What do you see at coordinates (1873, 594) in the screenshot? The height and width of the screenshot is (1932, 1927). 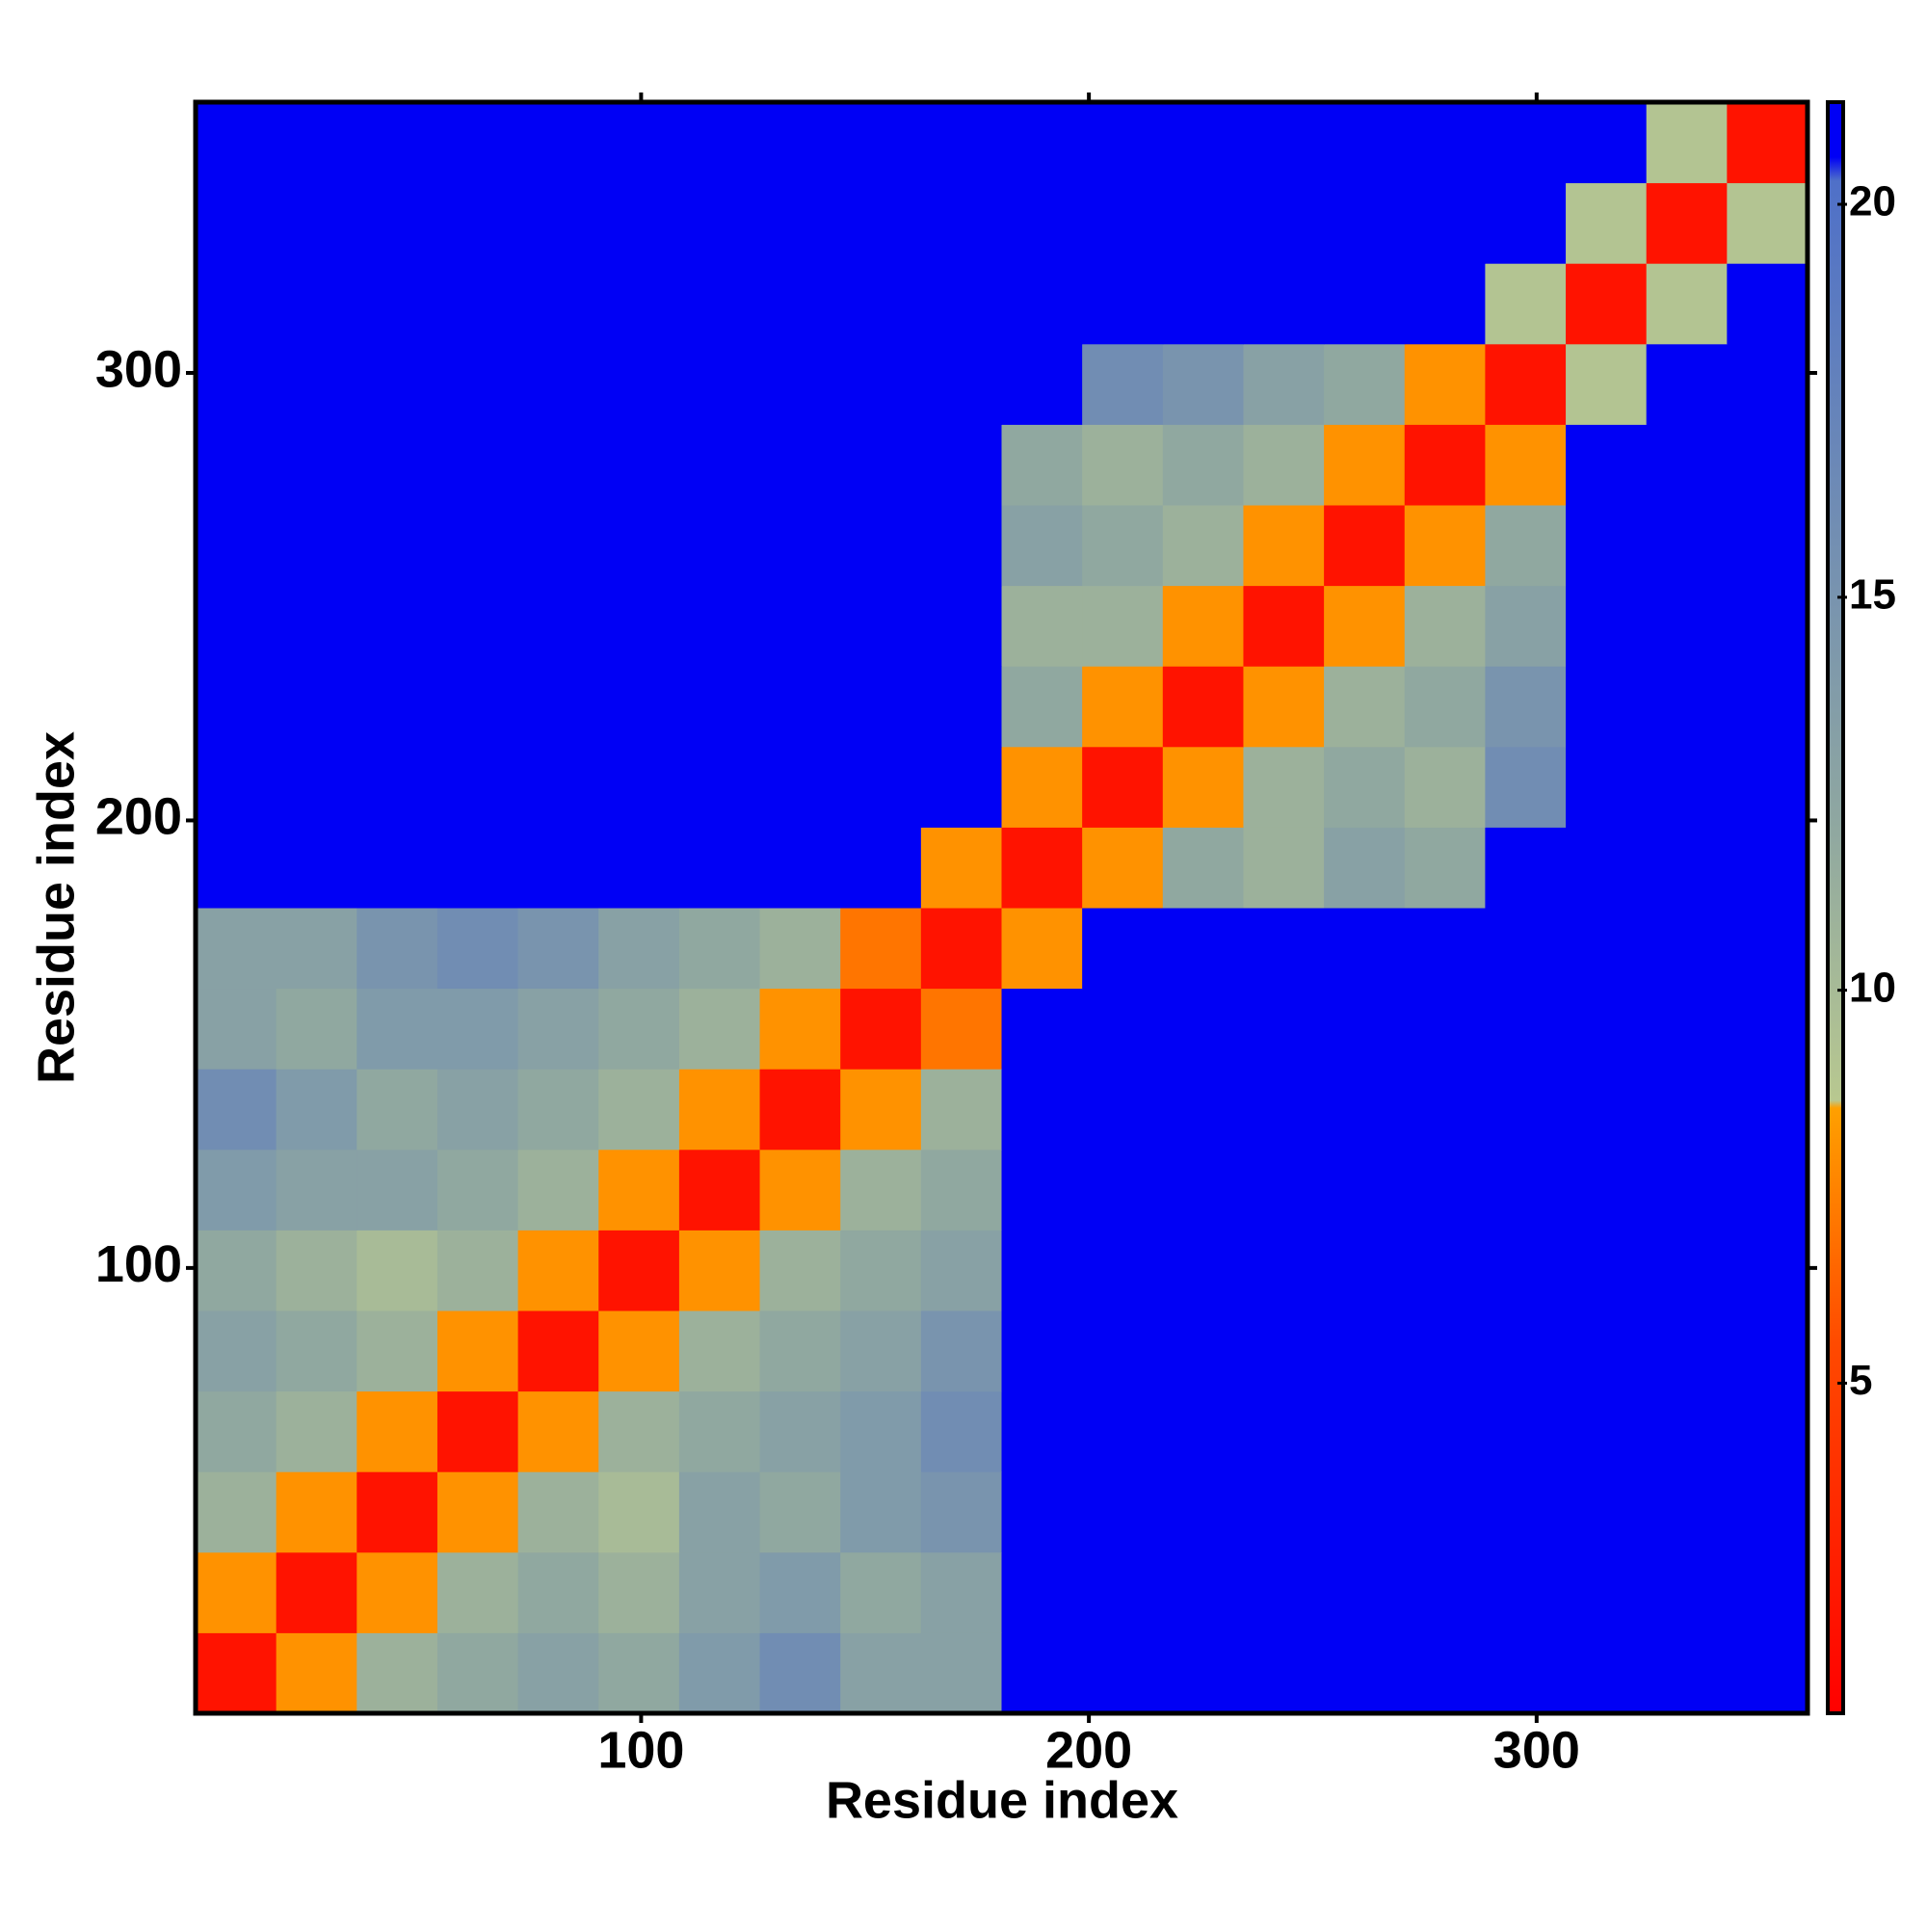 I see `colorbar-tick-label: 15` at bounding box center [1873, 594].